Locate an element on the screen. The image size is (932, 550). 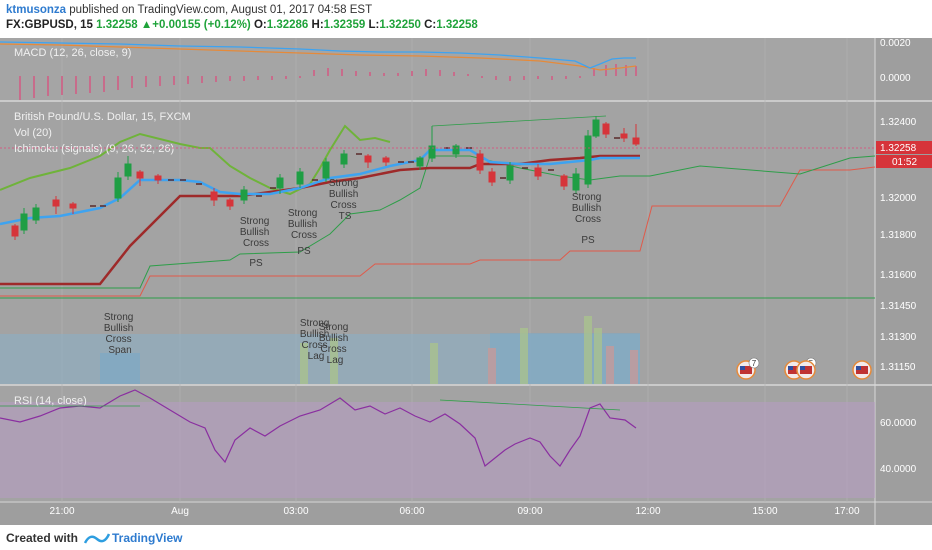
macd-line is located at coordinates (318, 55).